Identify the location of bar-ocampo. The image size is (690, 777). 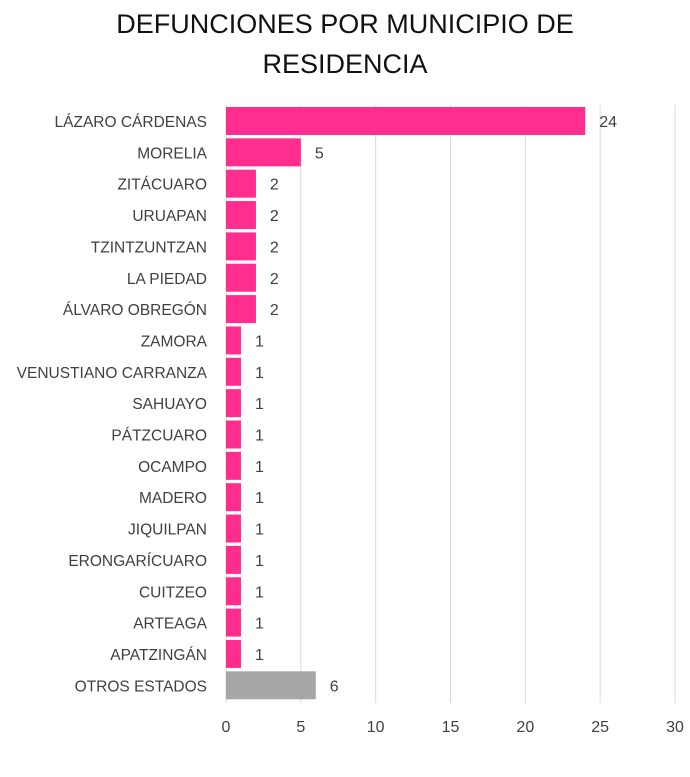
(233, 465).